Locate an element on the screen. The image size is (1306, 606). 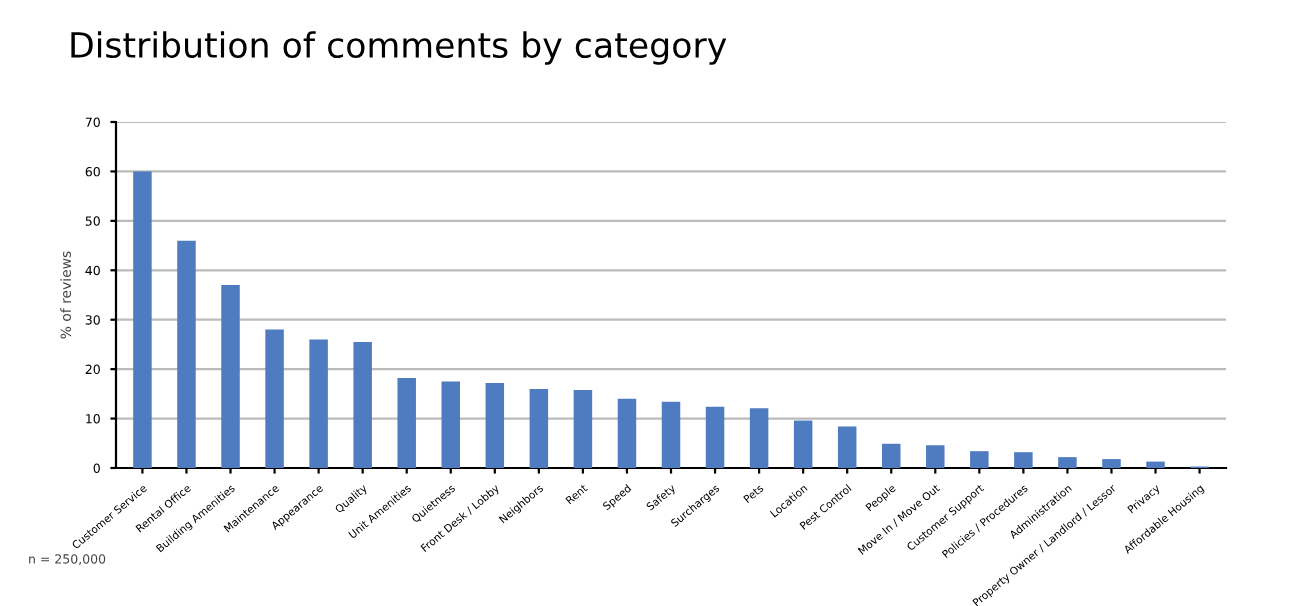
chart-title: Distribution of comments by category is located at coordinates (399, 48).